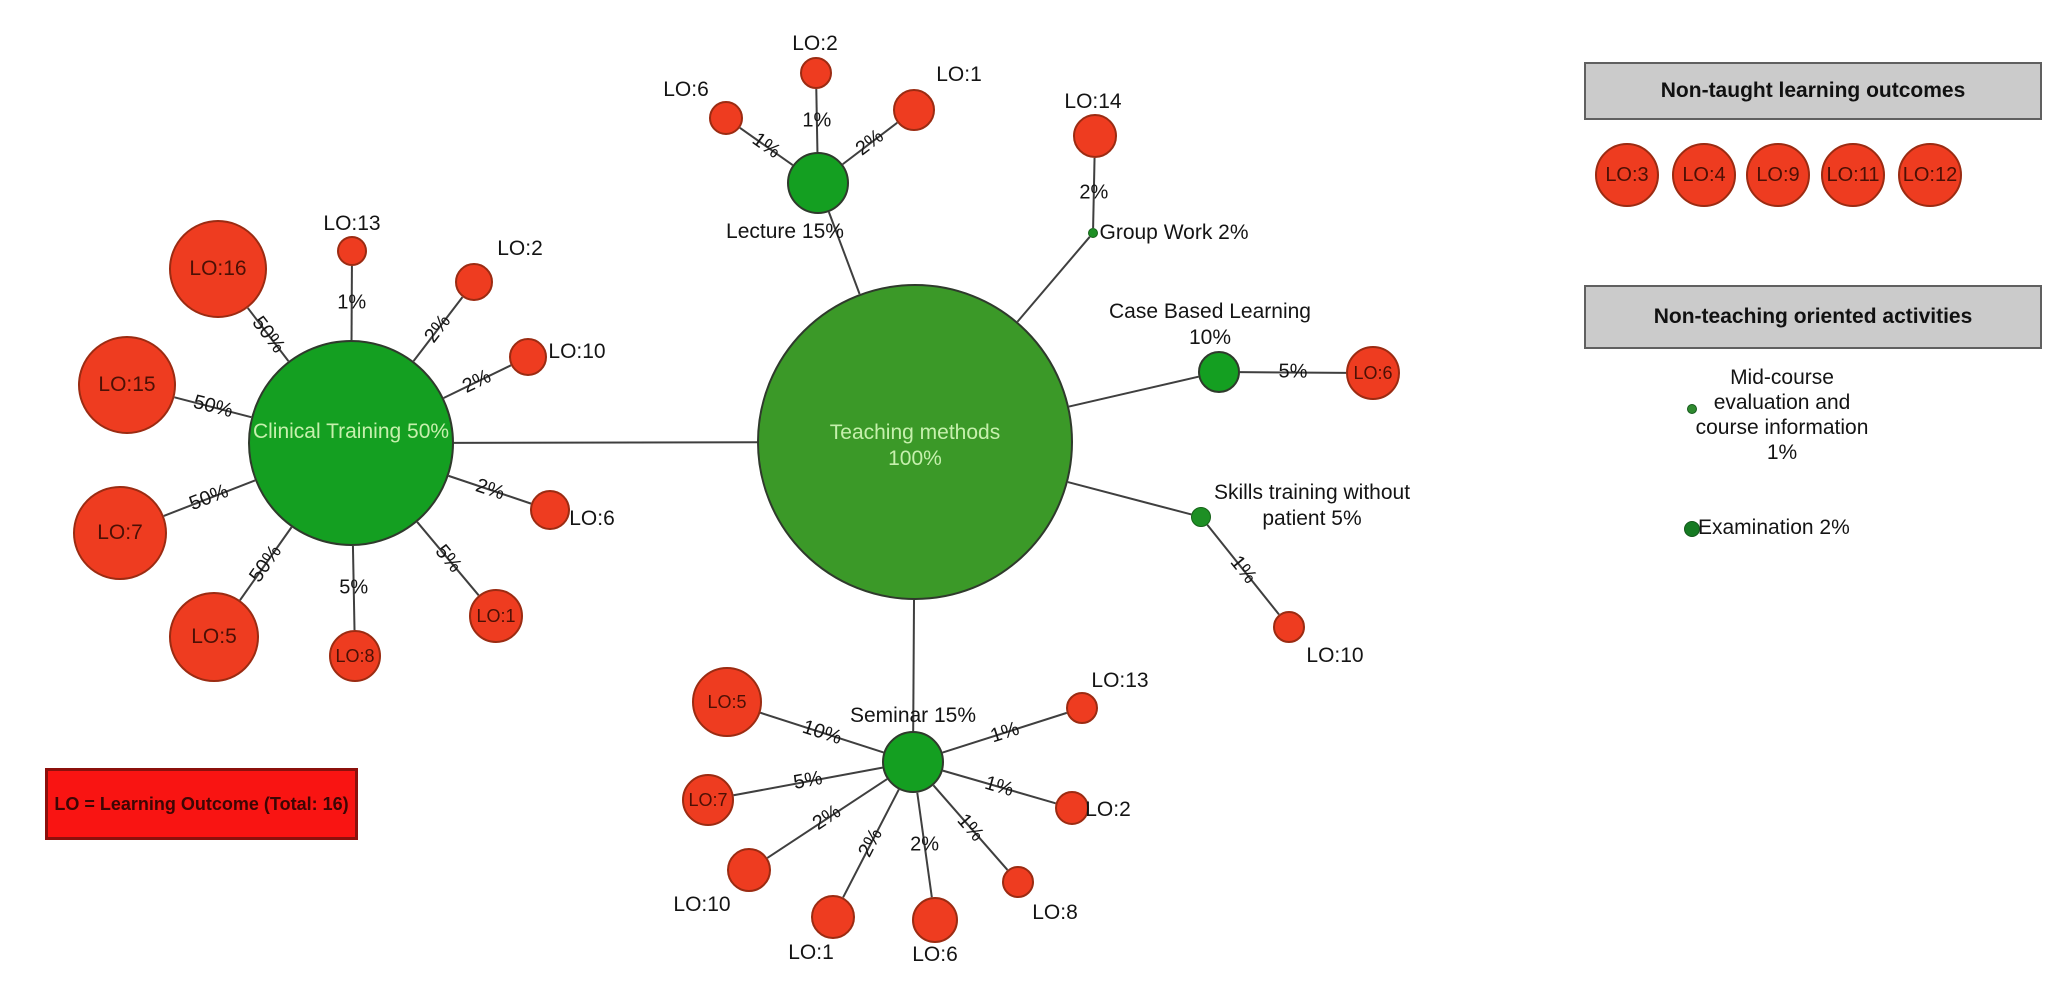  I want to click on node-label-cbl-lo6: LO:6, so click(1373, 372).